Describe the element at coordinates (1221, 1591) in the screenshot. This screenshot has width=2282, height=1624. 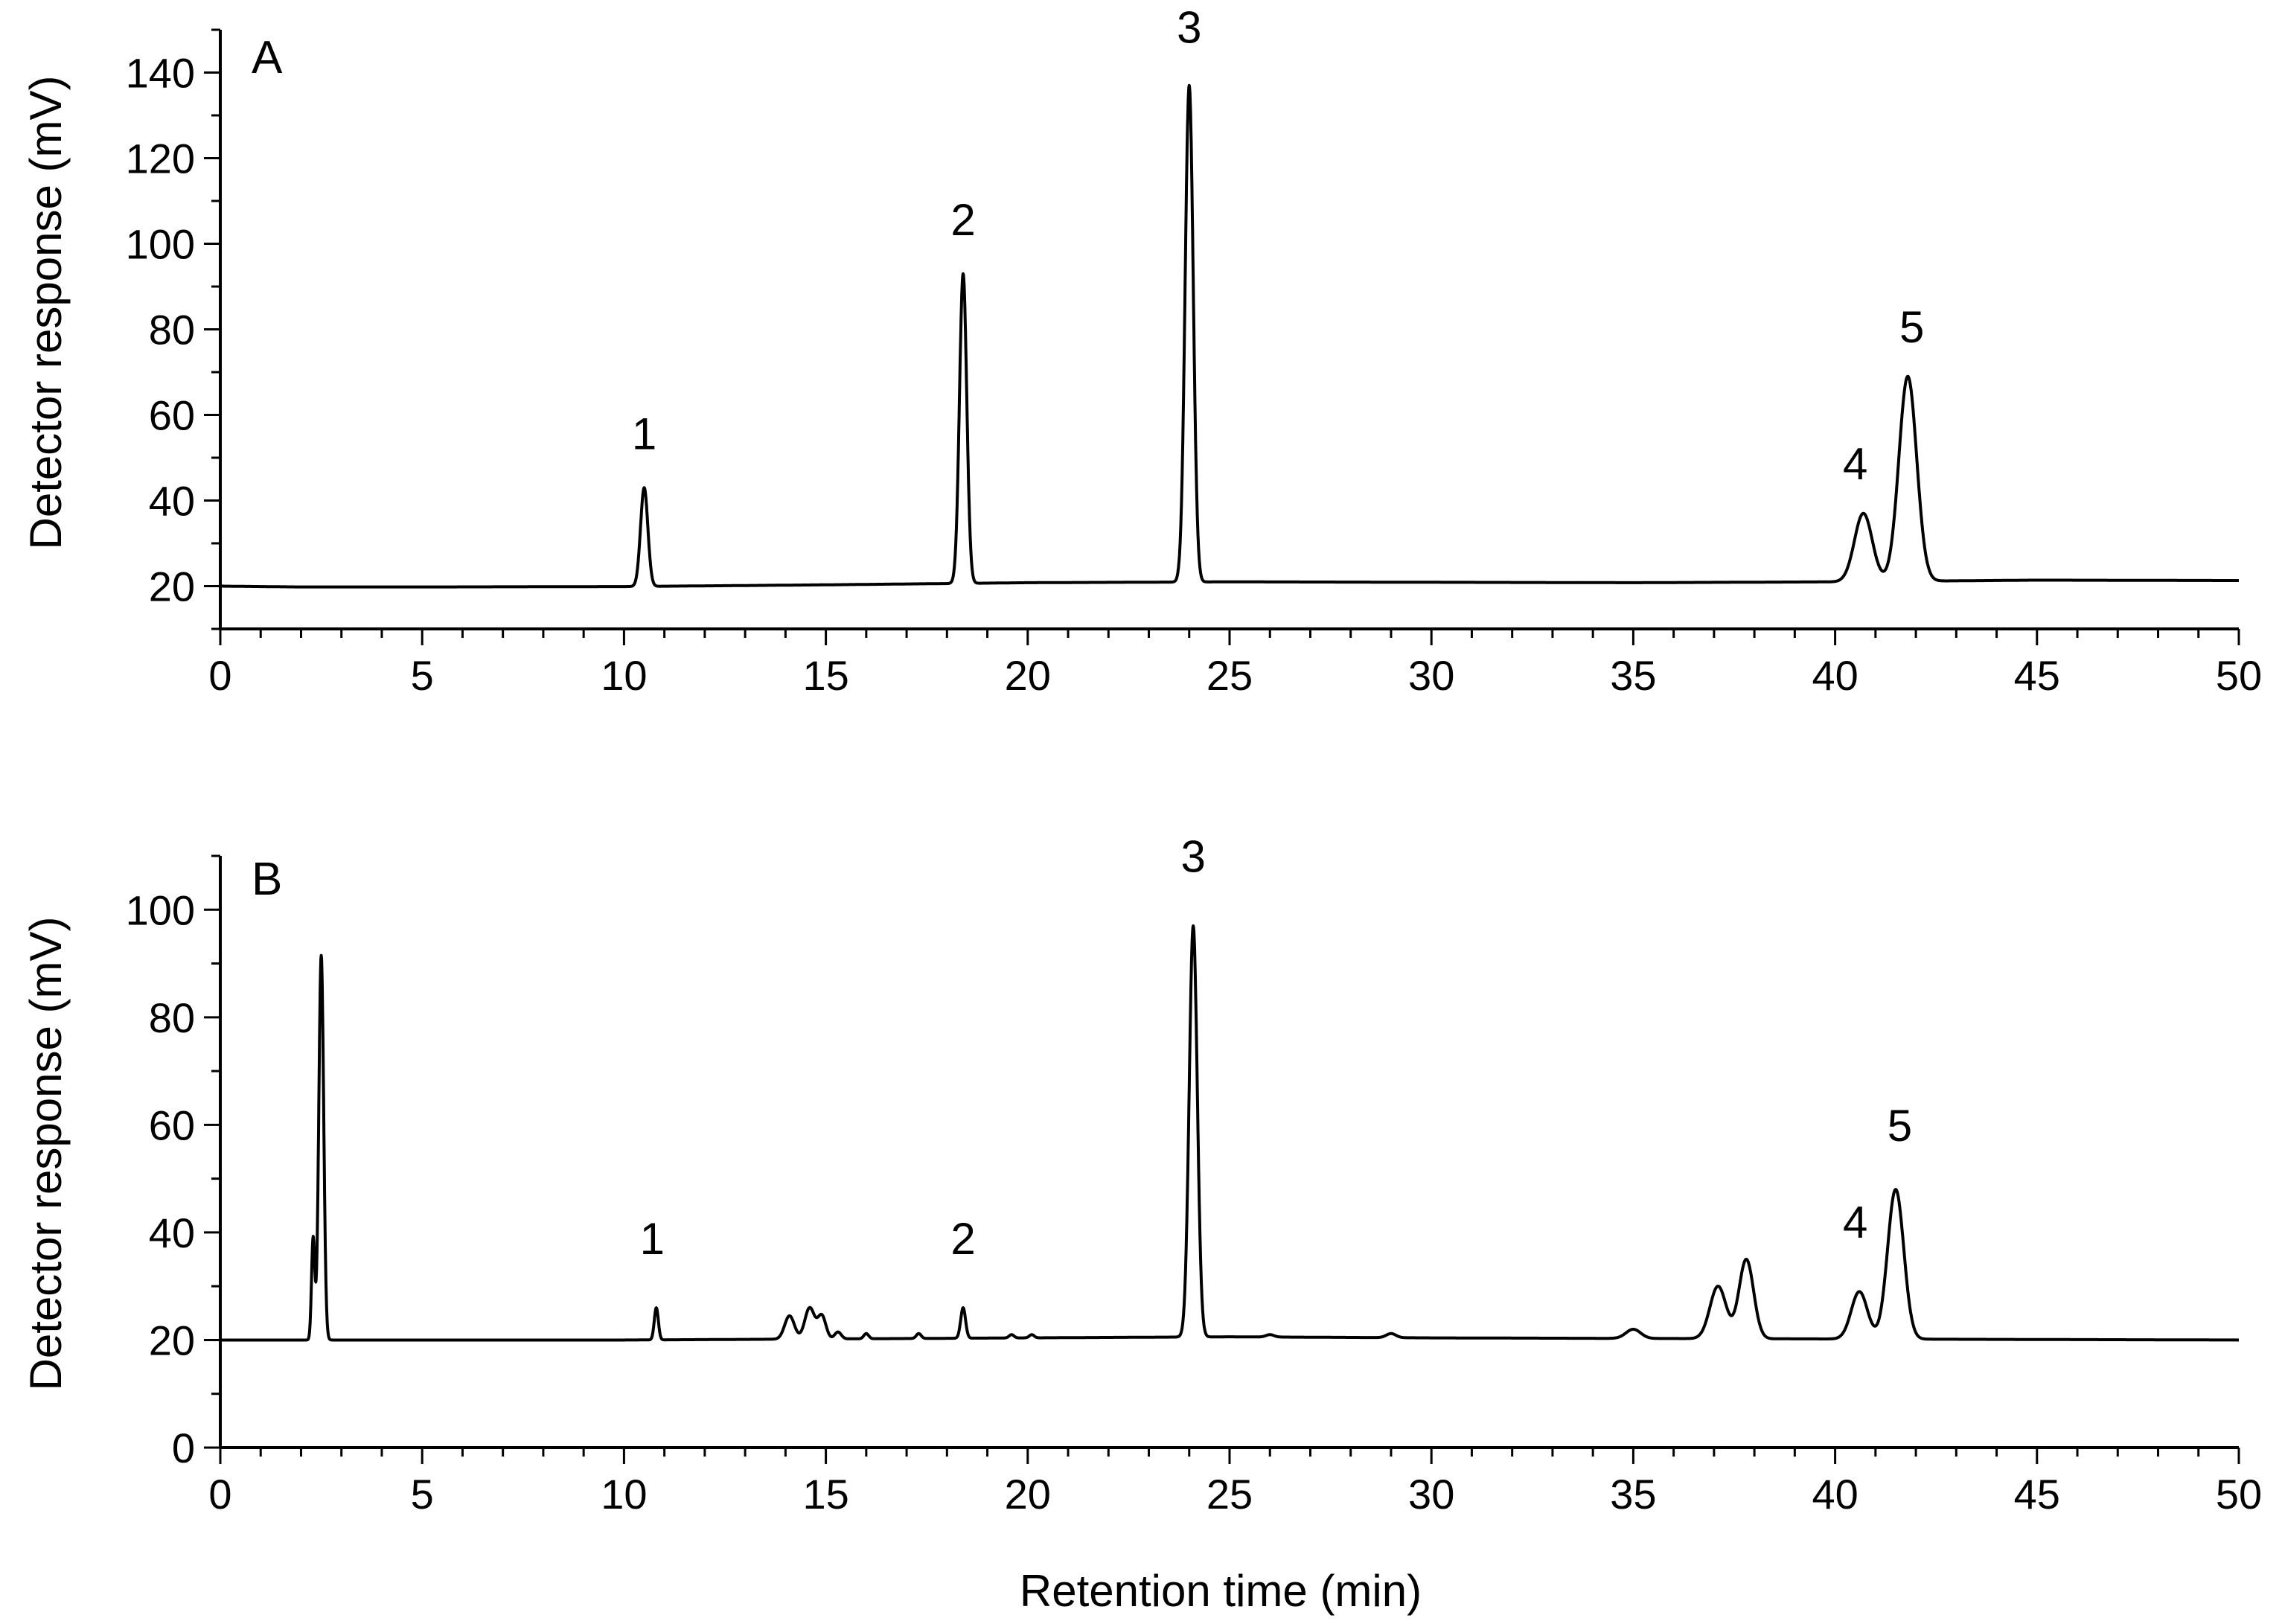
I see `x-axis-title: Retention time (min)` at that location.